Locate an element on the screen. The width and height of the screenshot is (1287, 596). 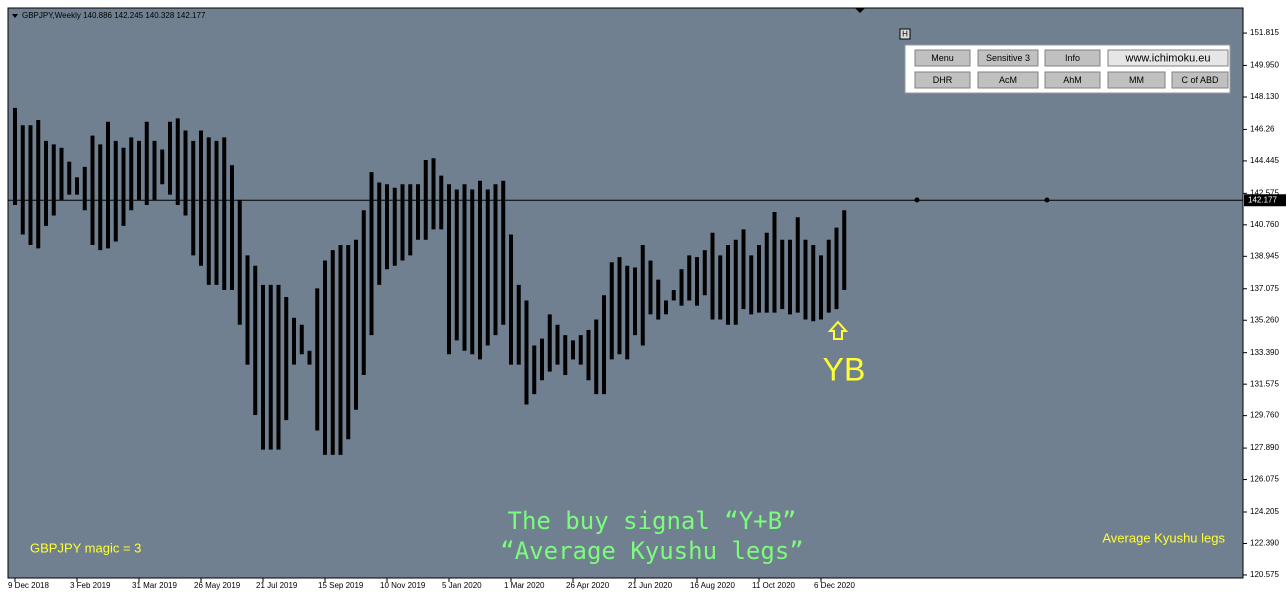
y-tick-label: 124.205 is located at coordinates (1264, 511).